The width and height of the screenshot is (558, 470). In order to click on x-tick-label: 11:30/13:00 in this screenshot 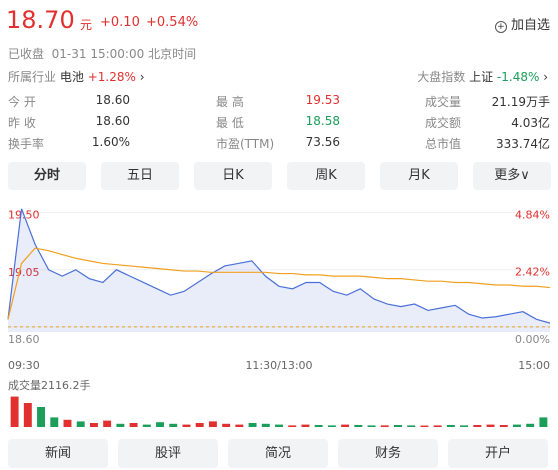, I will do `click(278, 365)`.